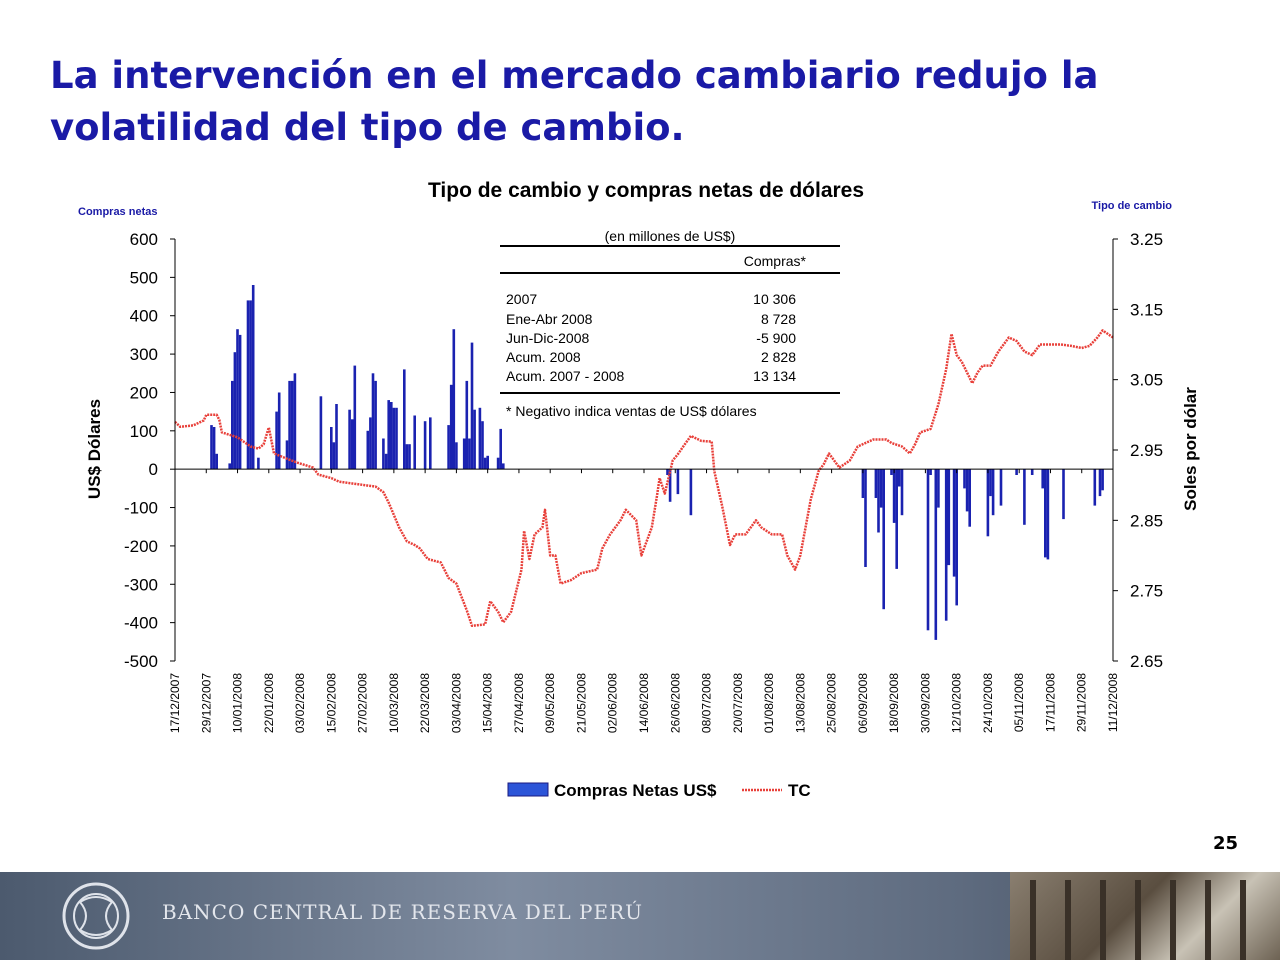  What do you see at coordinates (521, 299) in the screenshot?
I see `inset-row-label: 2007` at bounding box center [521, 299].